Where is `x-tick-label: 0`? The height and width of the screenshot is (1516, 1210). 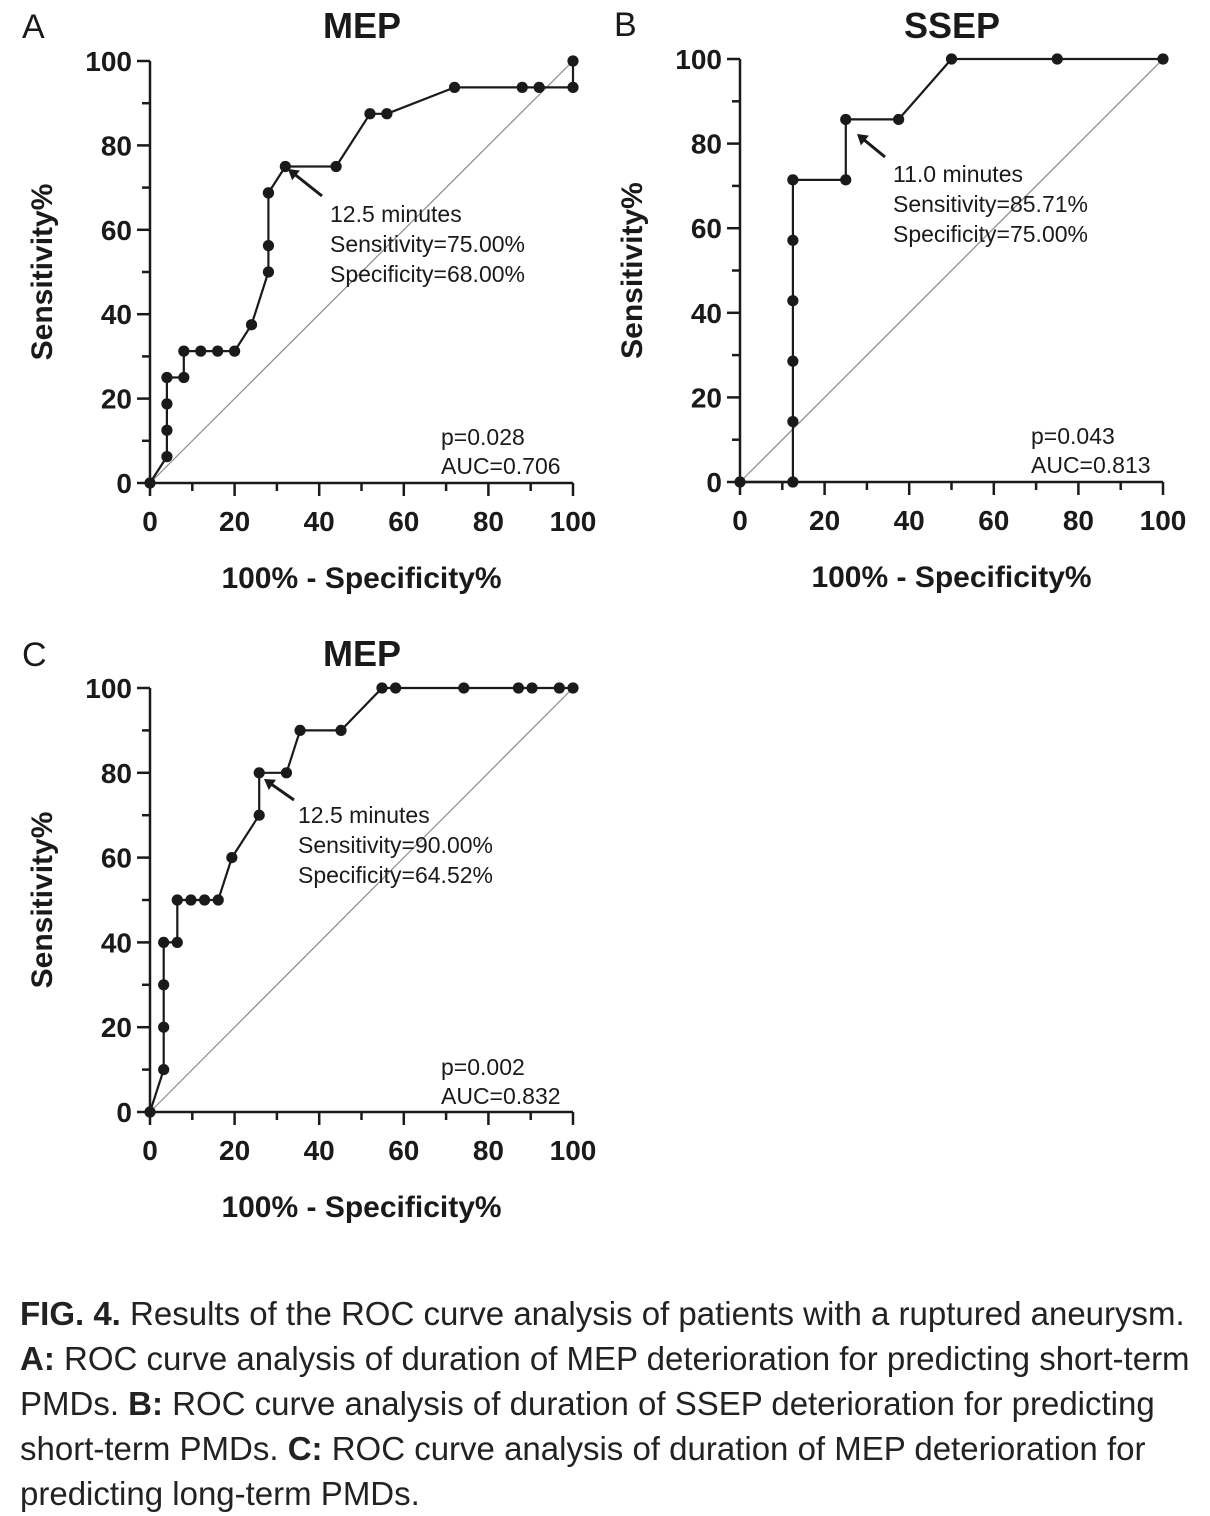
x-tick-label: 0 is located at coordinates (150, 521).